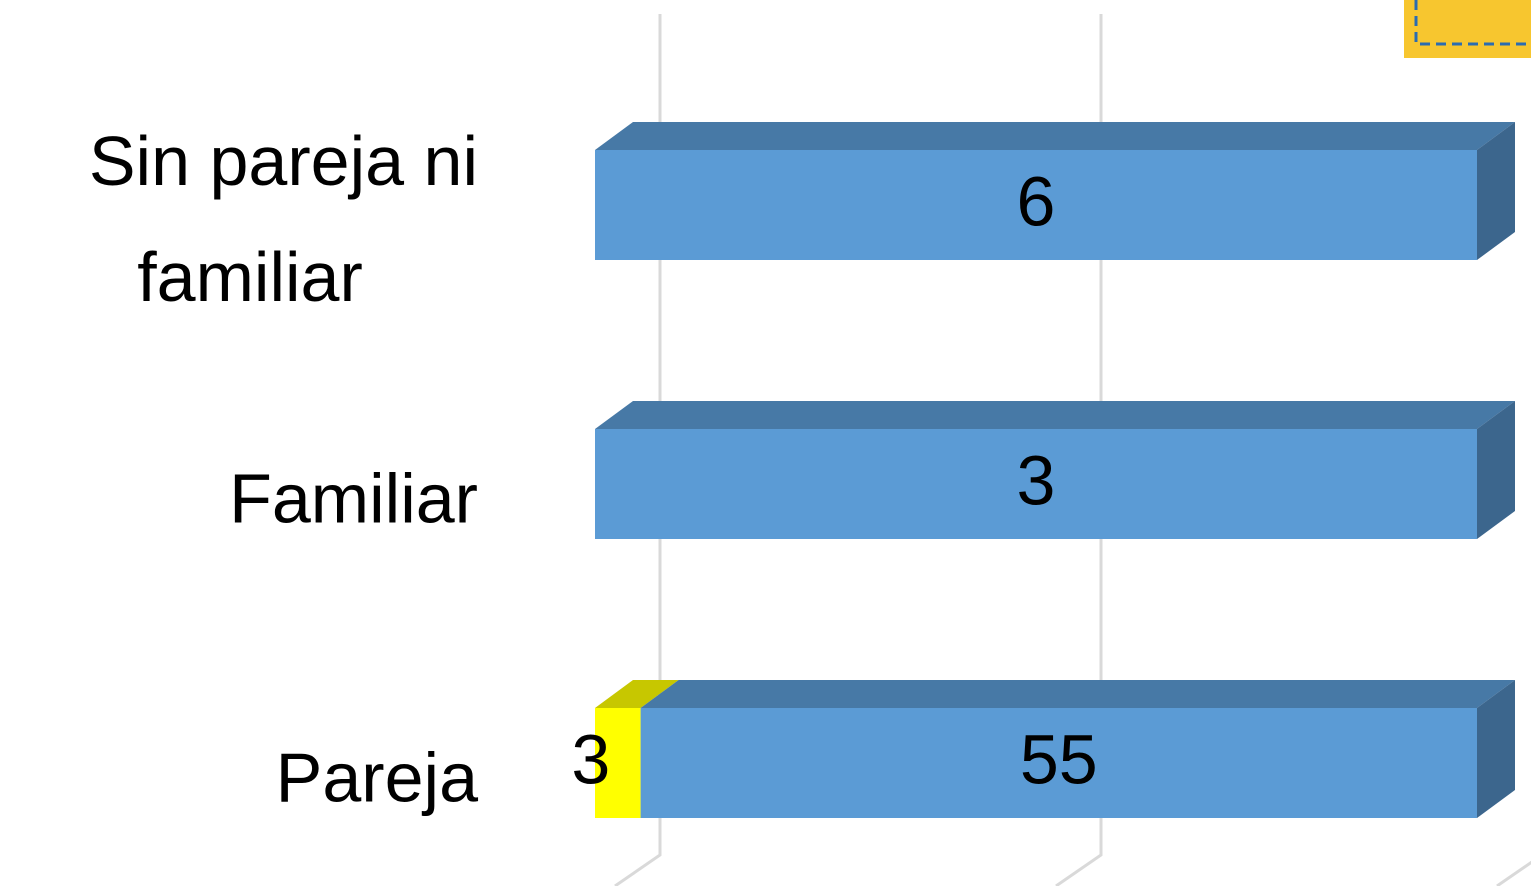 The height and width of the screenshot is (886, 1531). I want to click on label-line: Sin pareja ni, so click(283, 161).